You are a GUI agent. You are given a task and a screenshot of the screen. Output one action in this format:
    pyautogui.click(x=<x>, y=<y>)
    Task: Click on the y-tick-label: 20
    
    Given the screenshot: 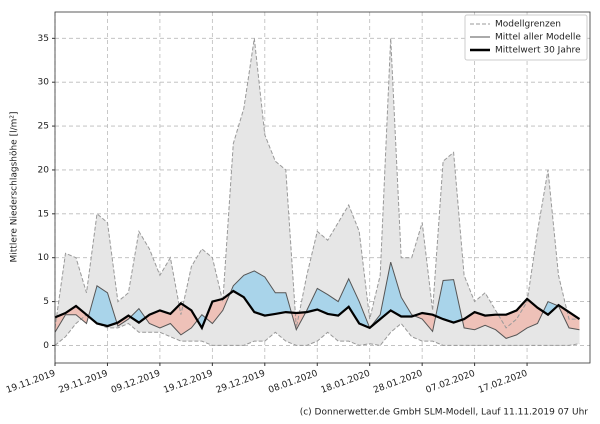 What is the action you would take?
    pyautogui.click(x=44, y=170)
    